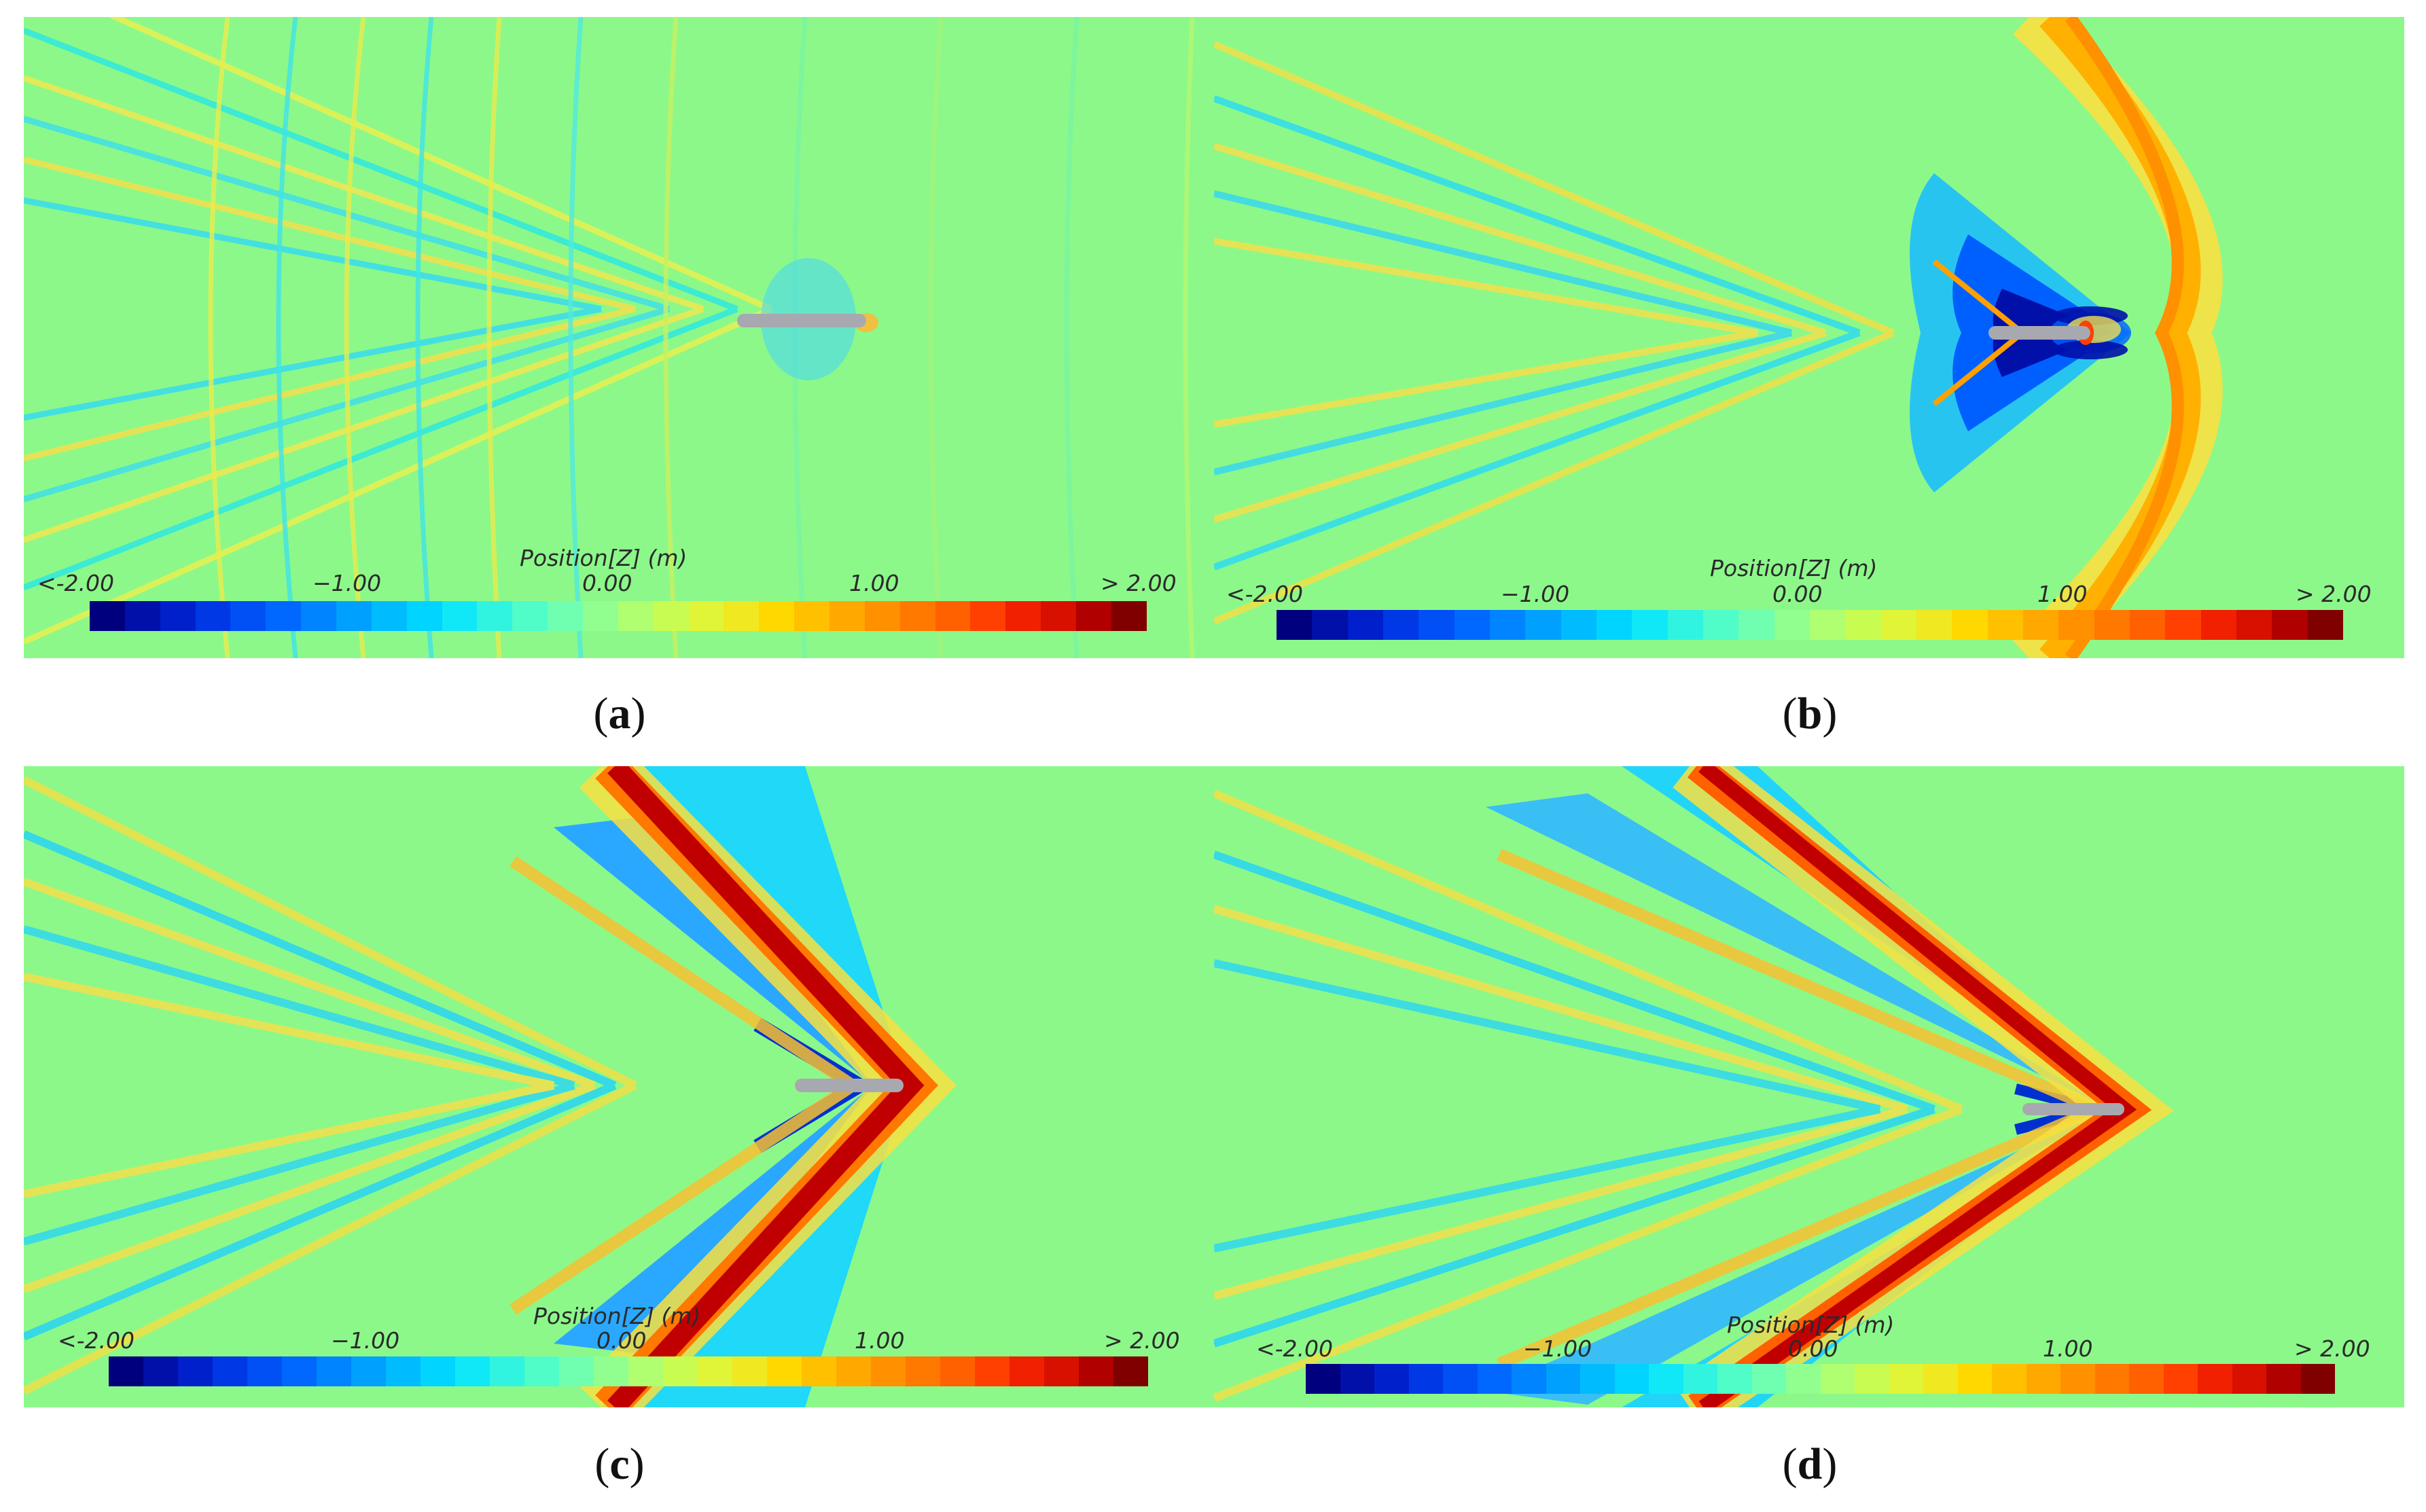  Describe the element at coordinates (880, 1340) in the screenshot. I see `colorbar-tick-c-3: 1.00` at that location.